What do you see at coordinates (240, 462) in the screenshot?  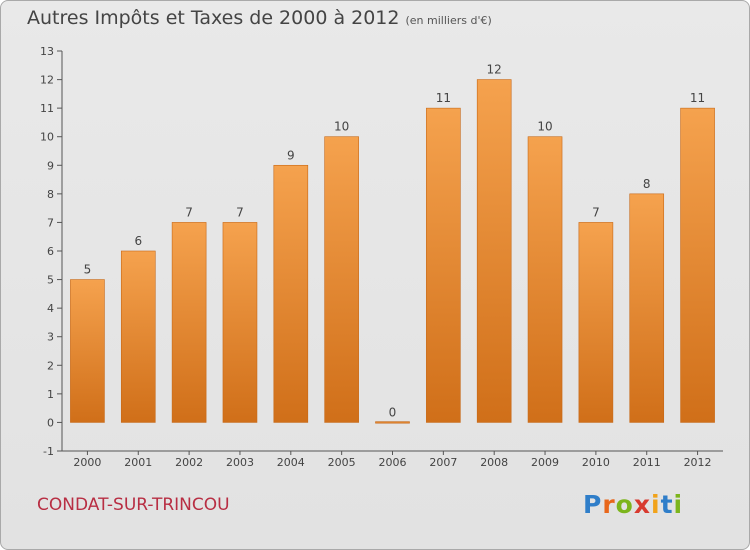 I see `x-tick-label: 2003` at bounding box center [240, 462].